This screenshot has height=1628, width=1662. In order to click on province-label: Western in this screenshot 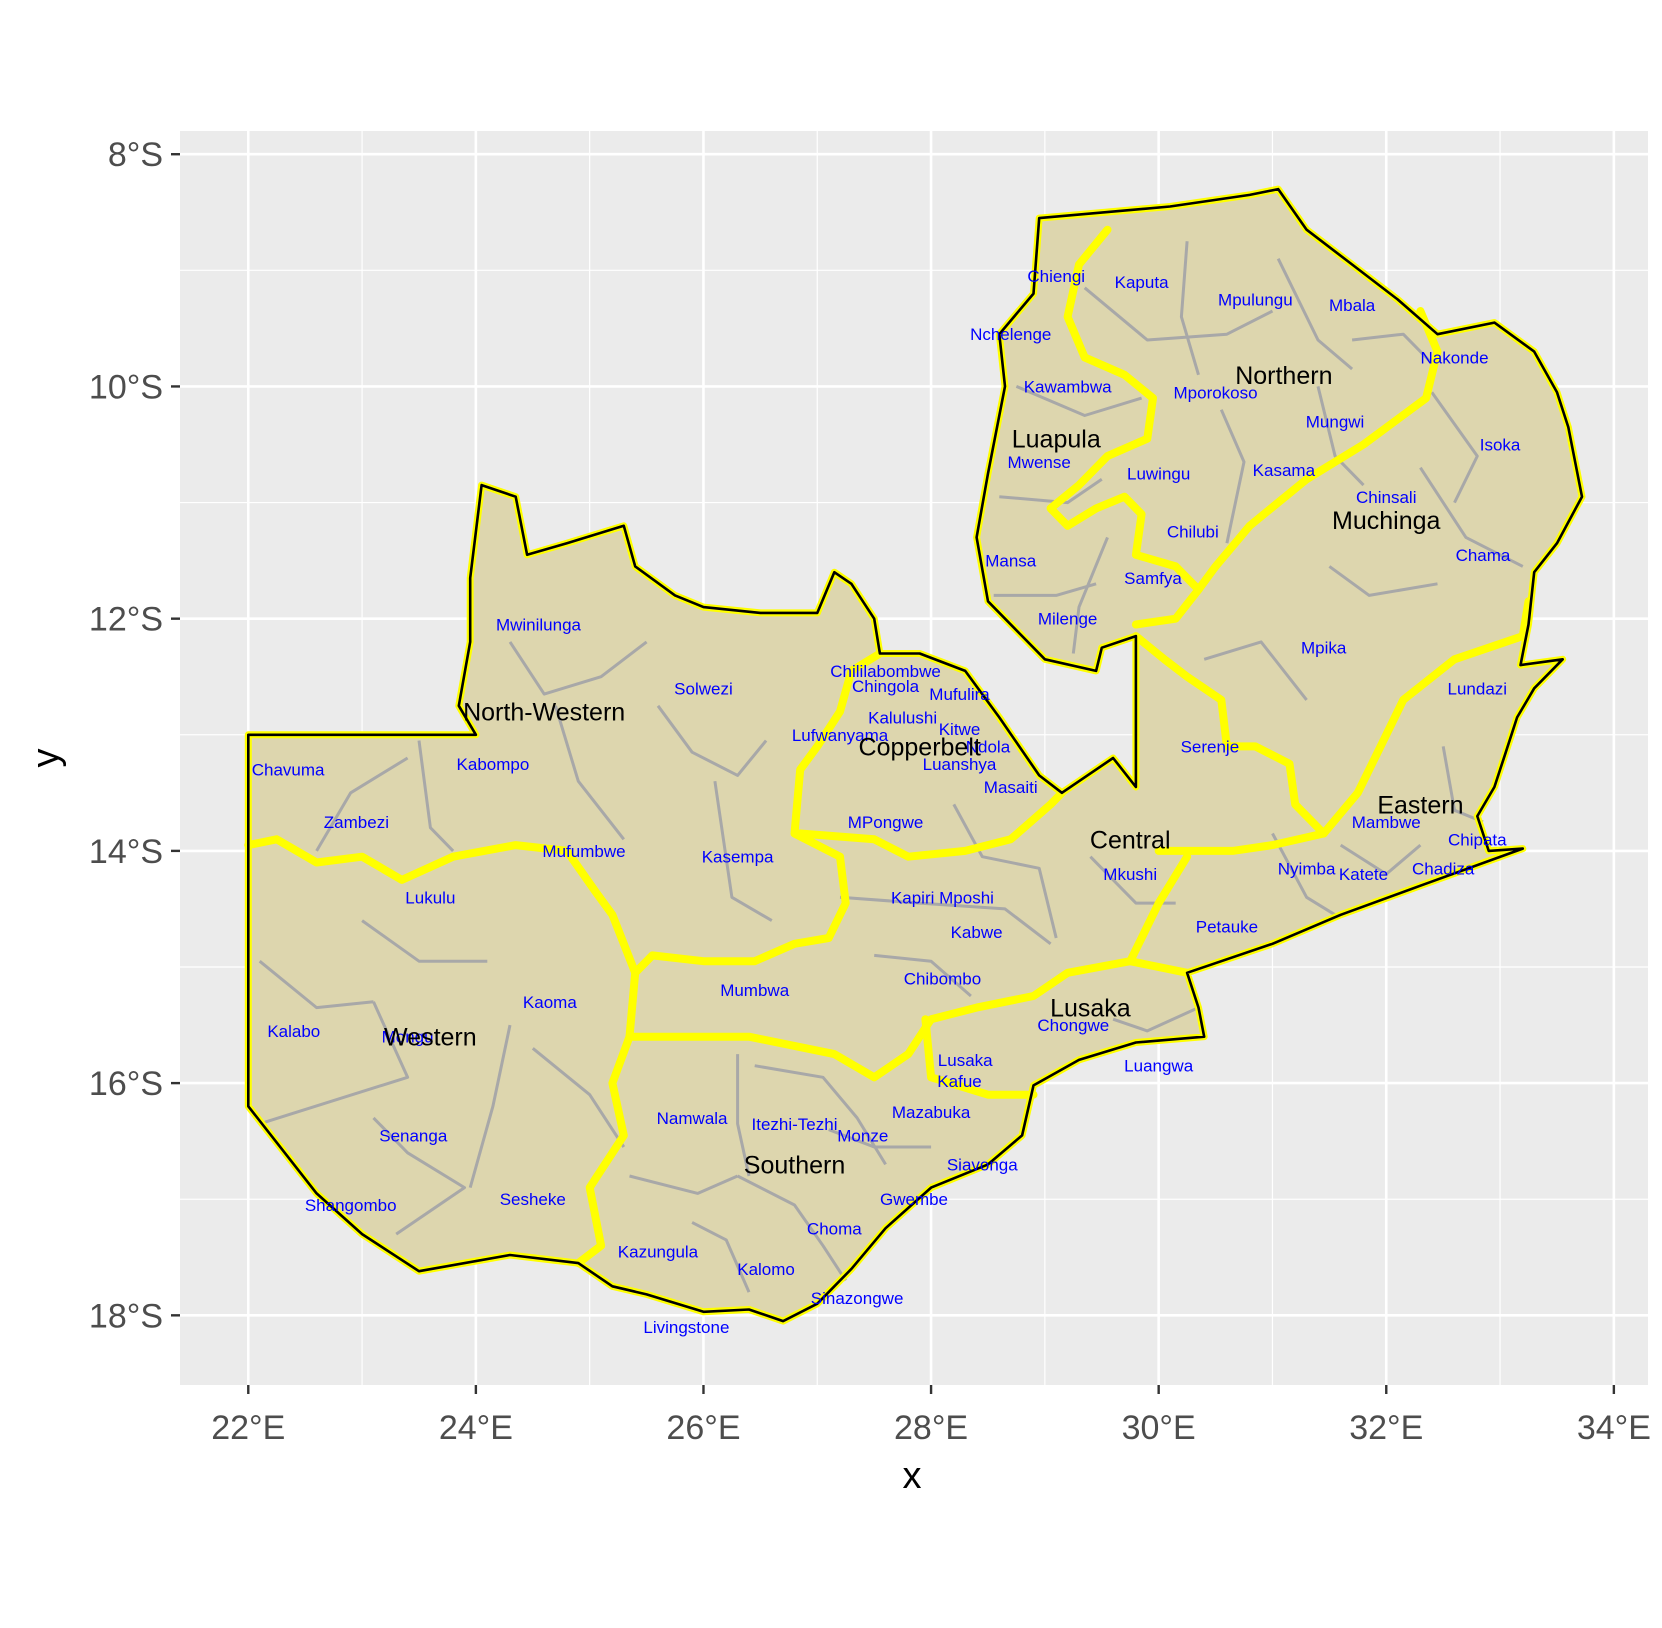, I will do `click(430, 1038)`.